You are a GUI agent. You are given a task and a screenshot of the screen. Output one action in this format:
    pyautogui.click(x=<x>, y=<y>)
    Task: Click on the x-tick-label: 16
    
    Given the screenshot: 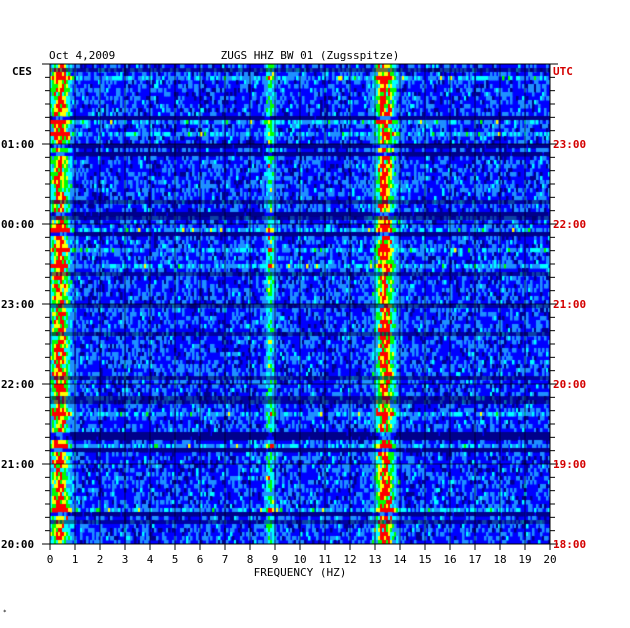 What is the action you would take?
    pyautogui.click(x=449, y=559)
    